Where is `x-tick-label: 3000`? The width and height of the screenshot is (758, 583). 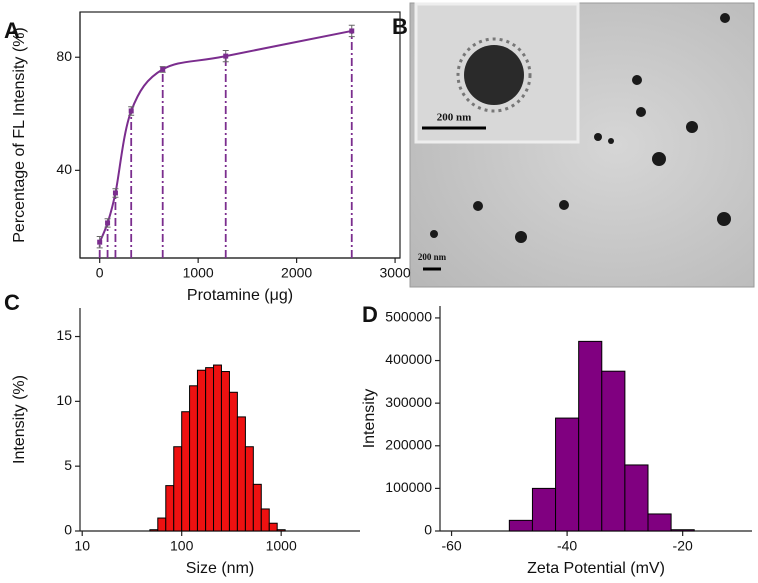
x-tick-label: 3000 is located at coordinates (394, 273).